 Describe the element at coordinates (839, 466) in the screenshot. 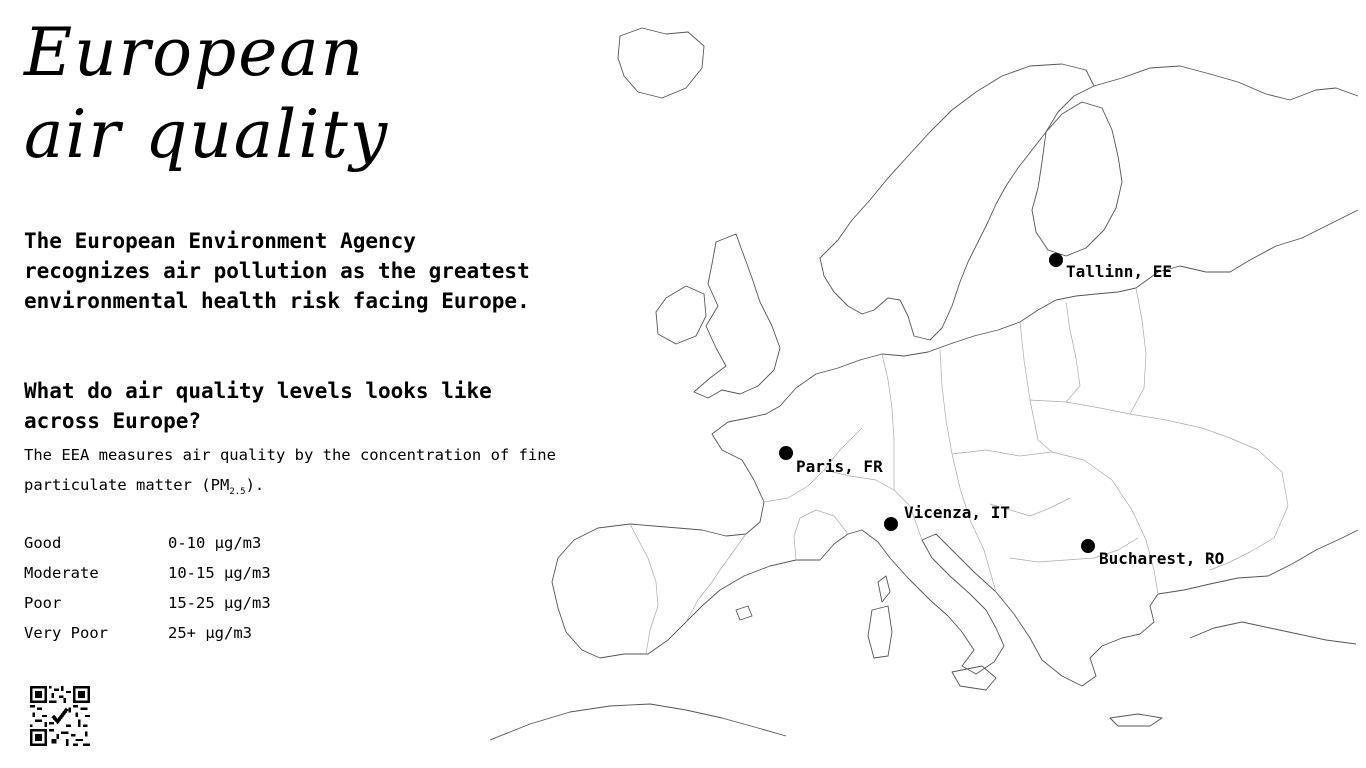

I see `city-label-paris: Paris, FR` at that location.